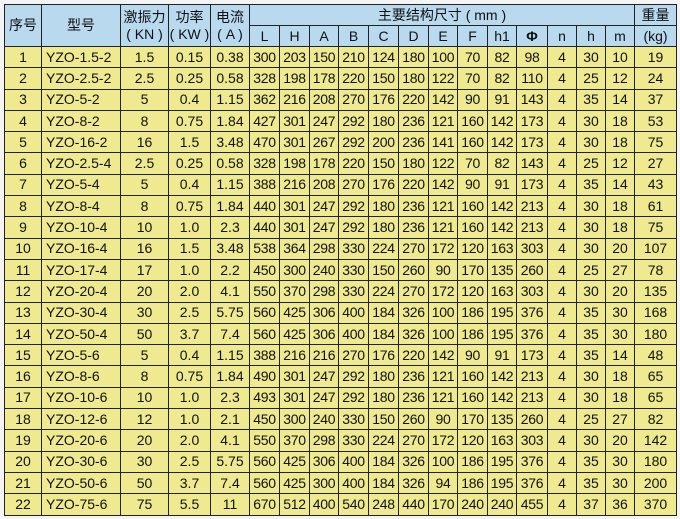  I want to click on cell-force: 50, so click(144, 334).